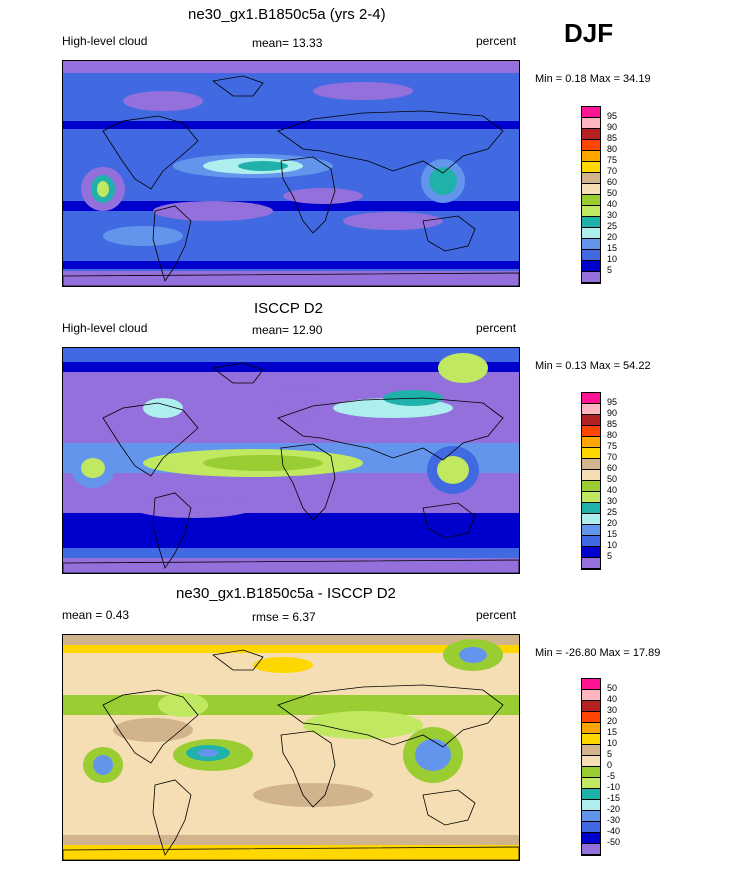 Image resolution: width=733 pixels, height=872 pixels. I want to click on panel-2-minmax: Min = 0.13 Max = 54.22, so click(593, 366).